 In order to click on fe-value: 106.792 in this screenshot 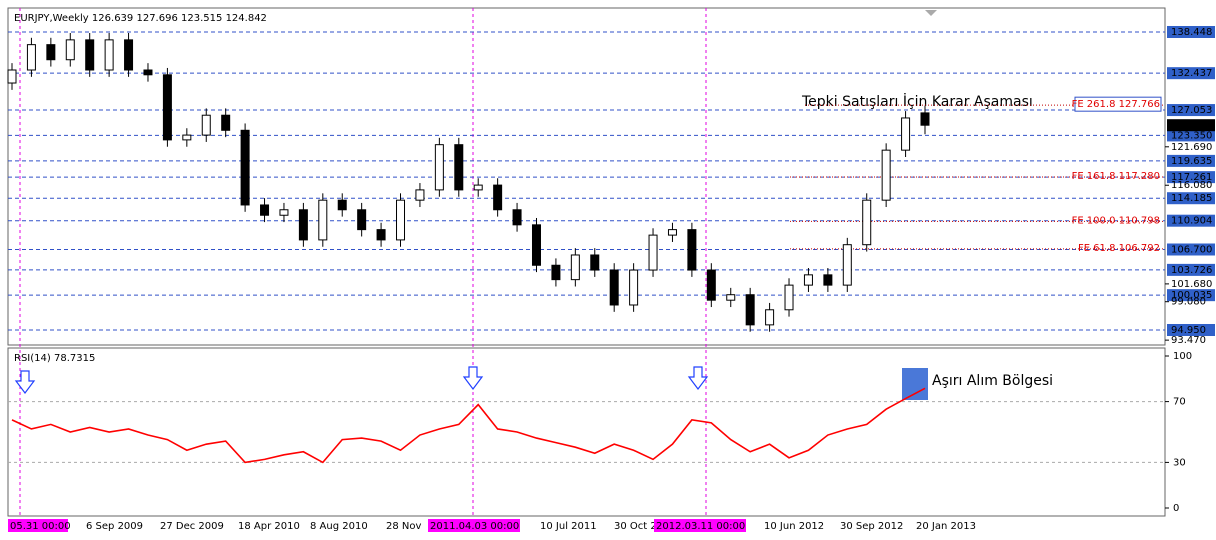, I will do `click(1139, 248)`.